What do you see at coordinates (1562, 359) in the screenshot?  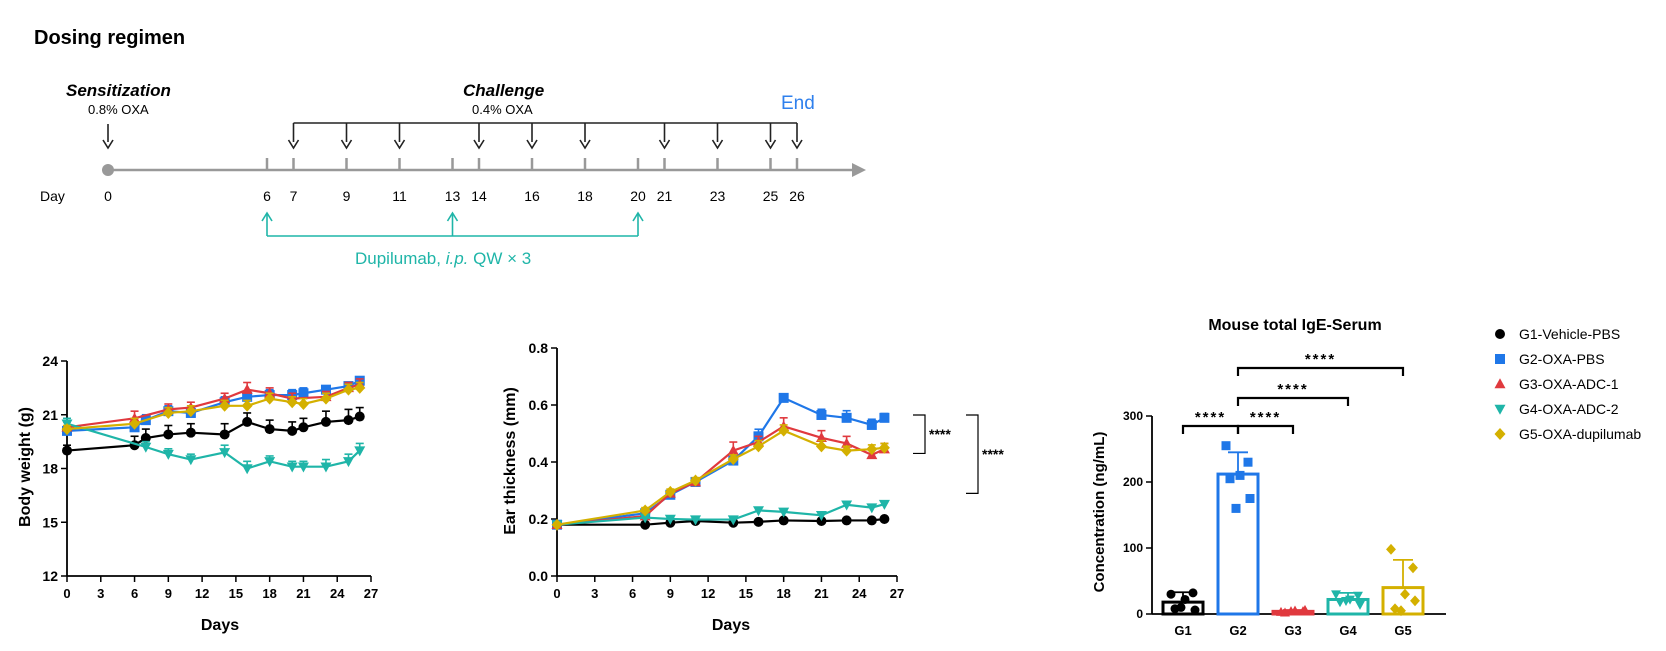 I see `legend-label-g2-oxa-pbs: G2-OXA-PBS` at bounding box center [1562, 359].